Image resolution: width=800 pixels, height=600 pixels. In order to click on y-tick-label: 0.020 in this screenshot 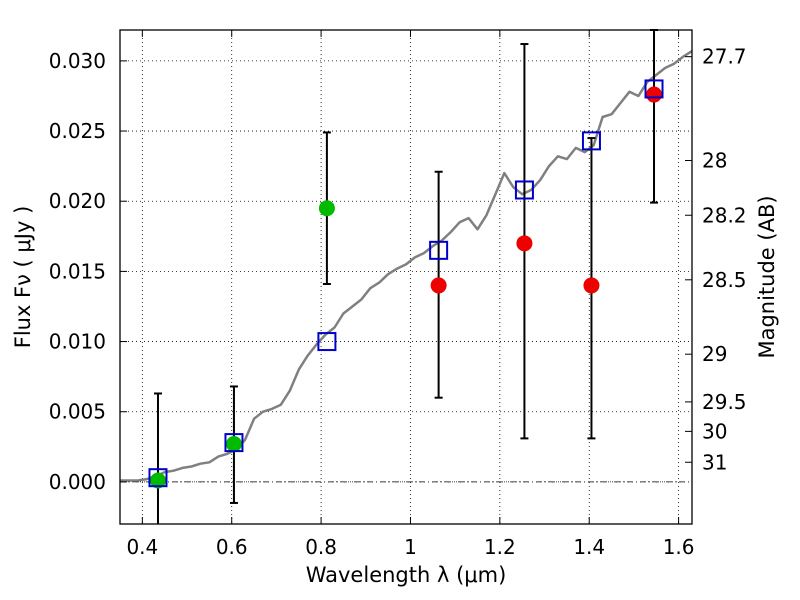, I will do `click(77, 201)`.